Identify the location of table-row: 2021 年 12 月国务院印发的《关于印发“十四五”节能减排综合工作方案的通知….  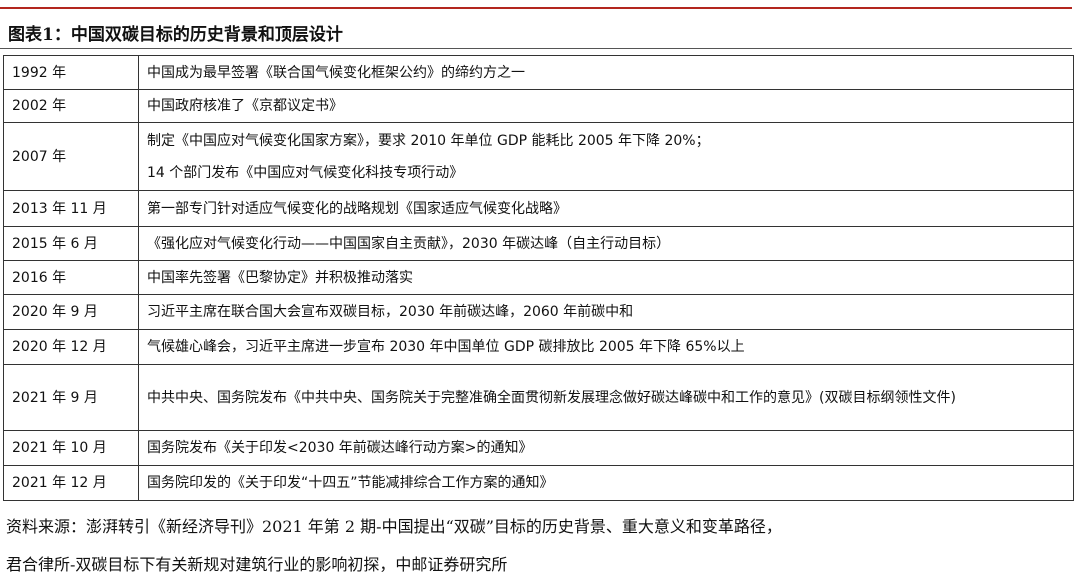
(538, 483).